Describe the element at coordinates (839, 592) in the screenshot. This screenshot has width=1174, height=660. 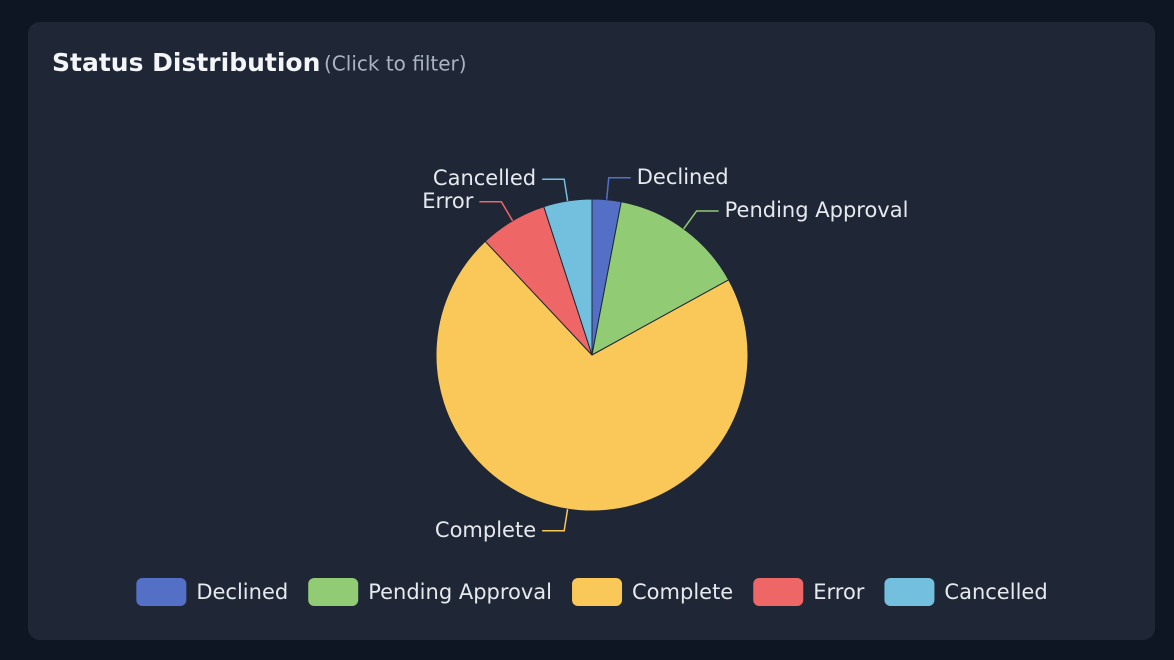
I see `legend-label: Error` at that location.